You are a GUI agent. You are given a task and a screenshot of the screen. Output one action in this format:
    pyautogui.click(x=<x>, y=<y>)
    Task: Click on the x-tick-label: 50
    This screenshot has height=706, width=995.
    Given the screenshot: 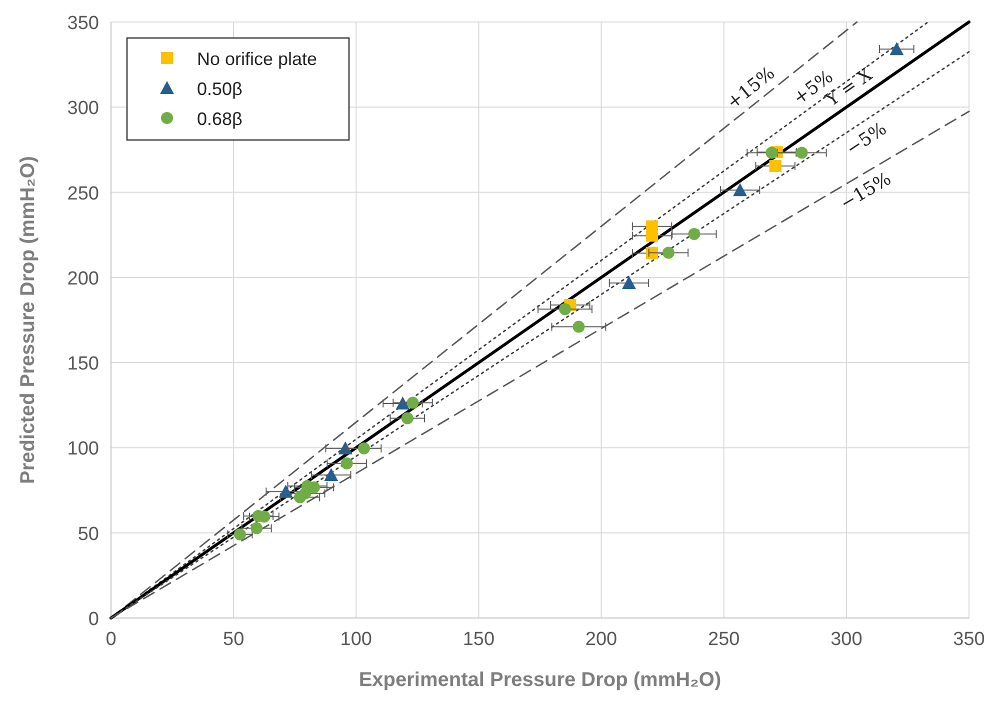 What is the action you would take?
    pyautogui.click(x=233, y=639)
    